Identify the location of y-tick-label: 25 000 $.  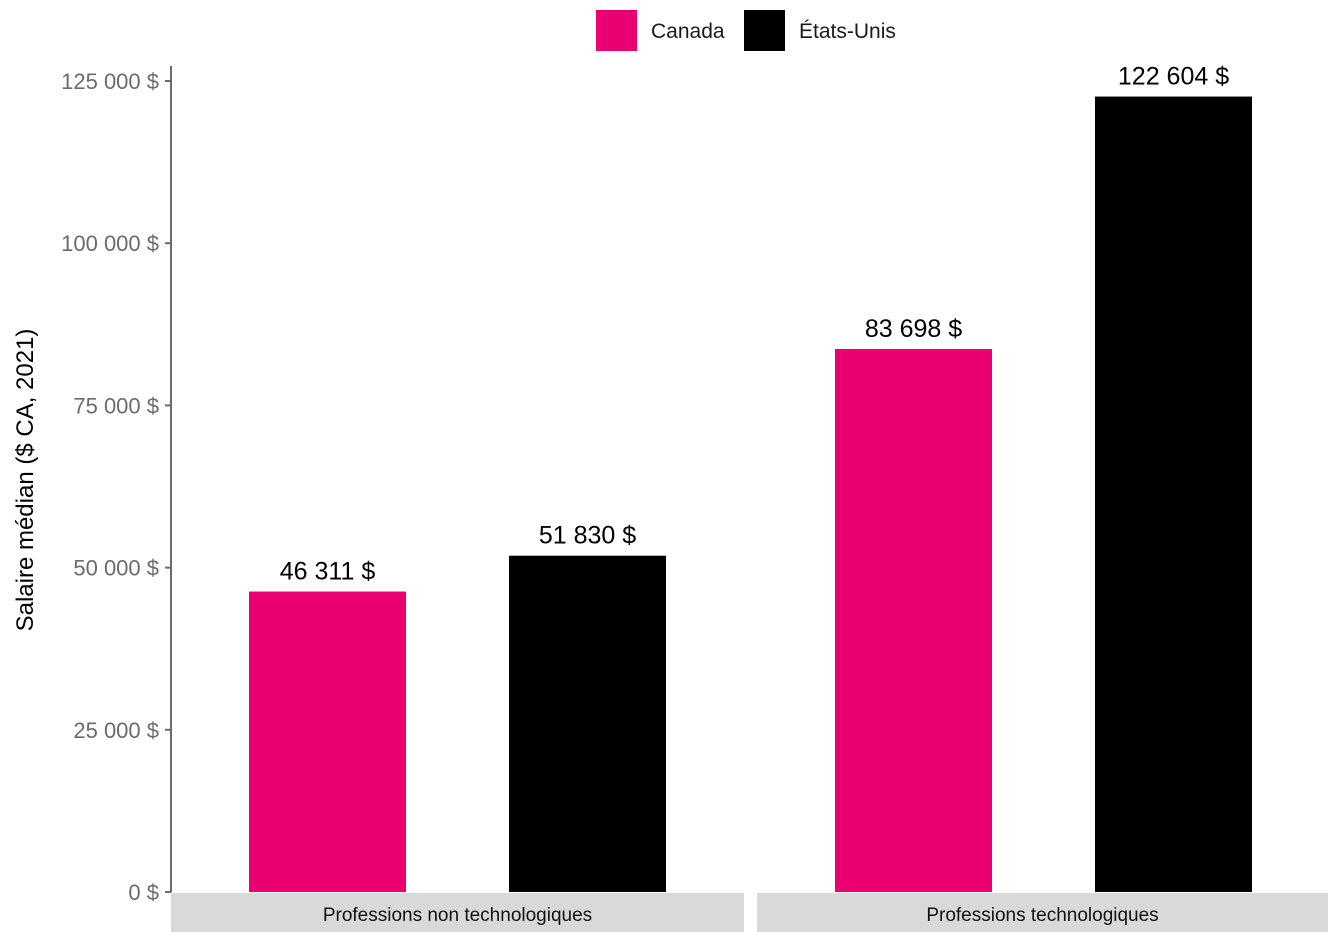
(116, 730).